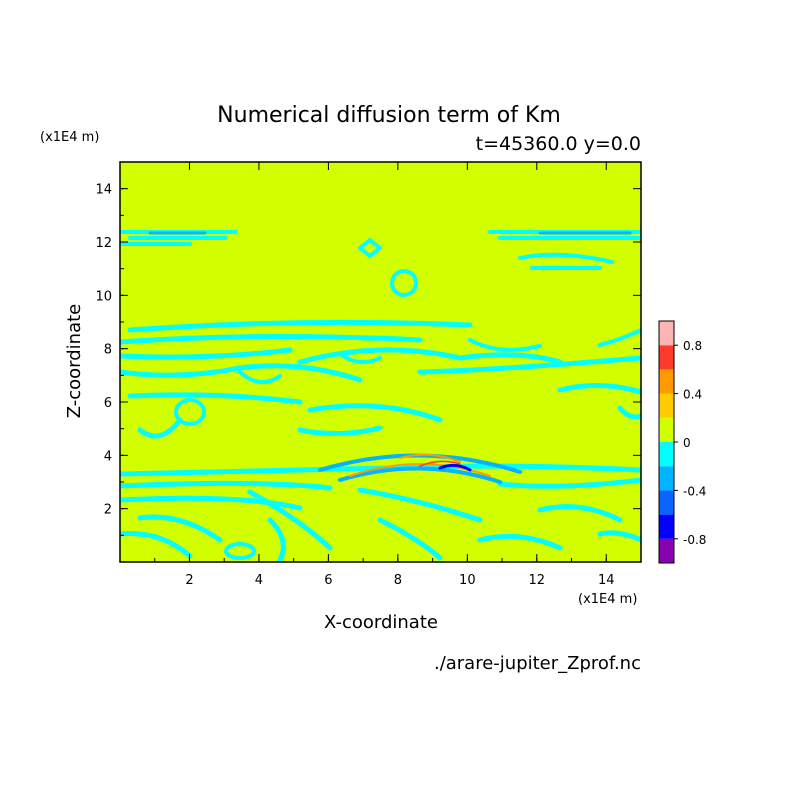 The image size is (804, 804). Describe the element at coordinates (103, 296) in the screenshot. I see `y-tick-label: 10` at that location.